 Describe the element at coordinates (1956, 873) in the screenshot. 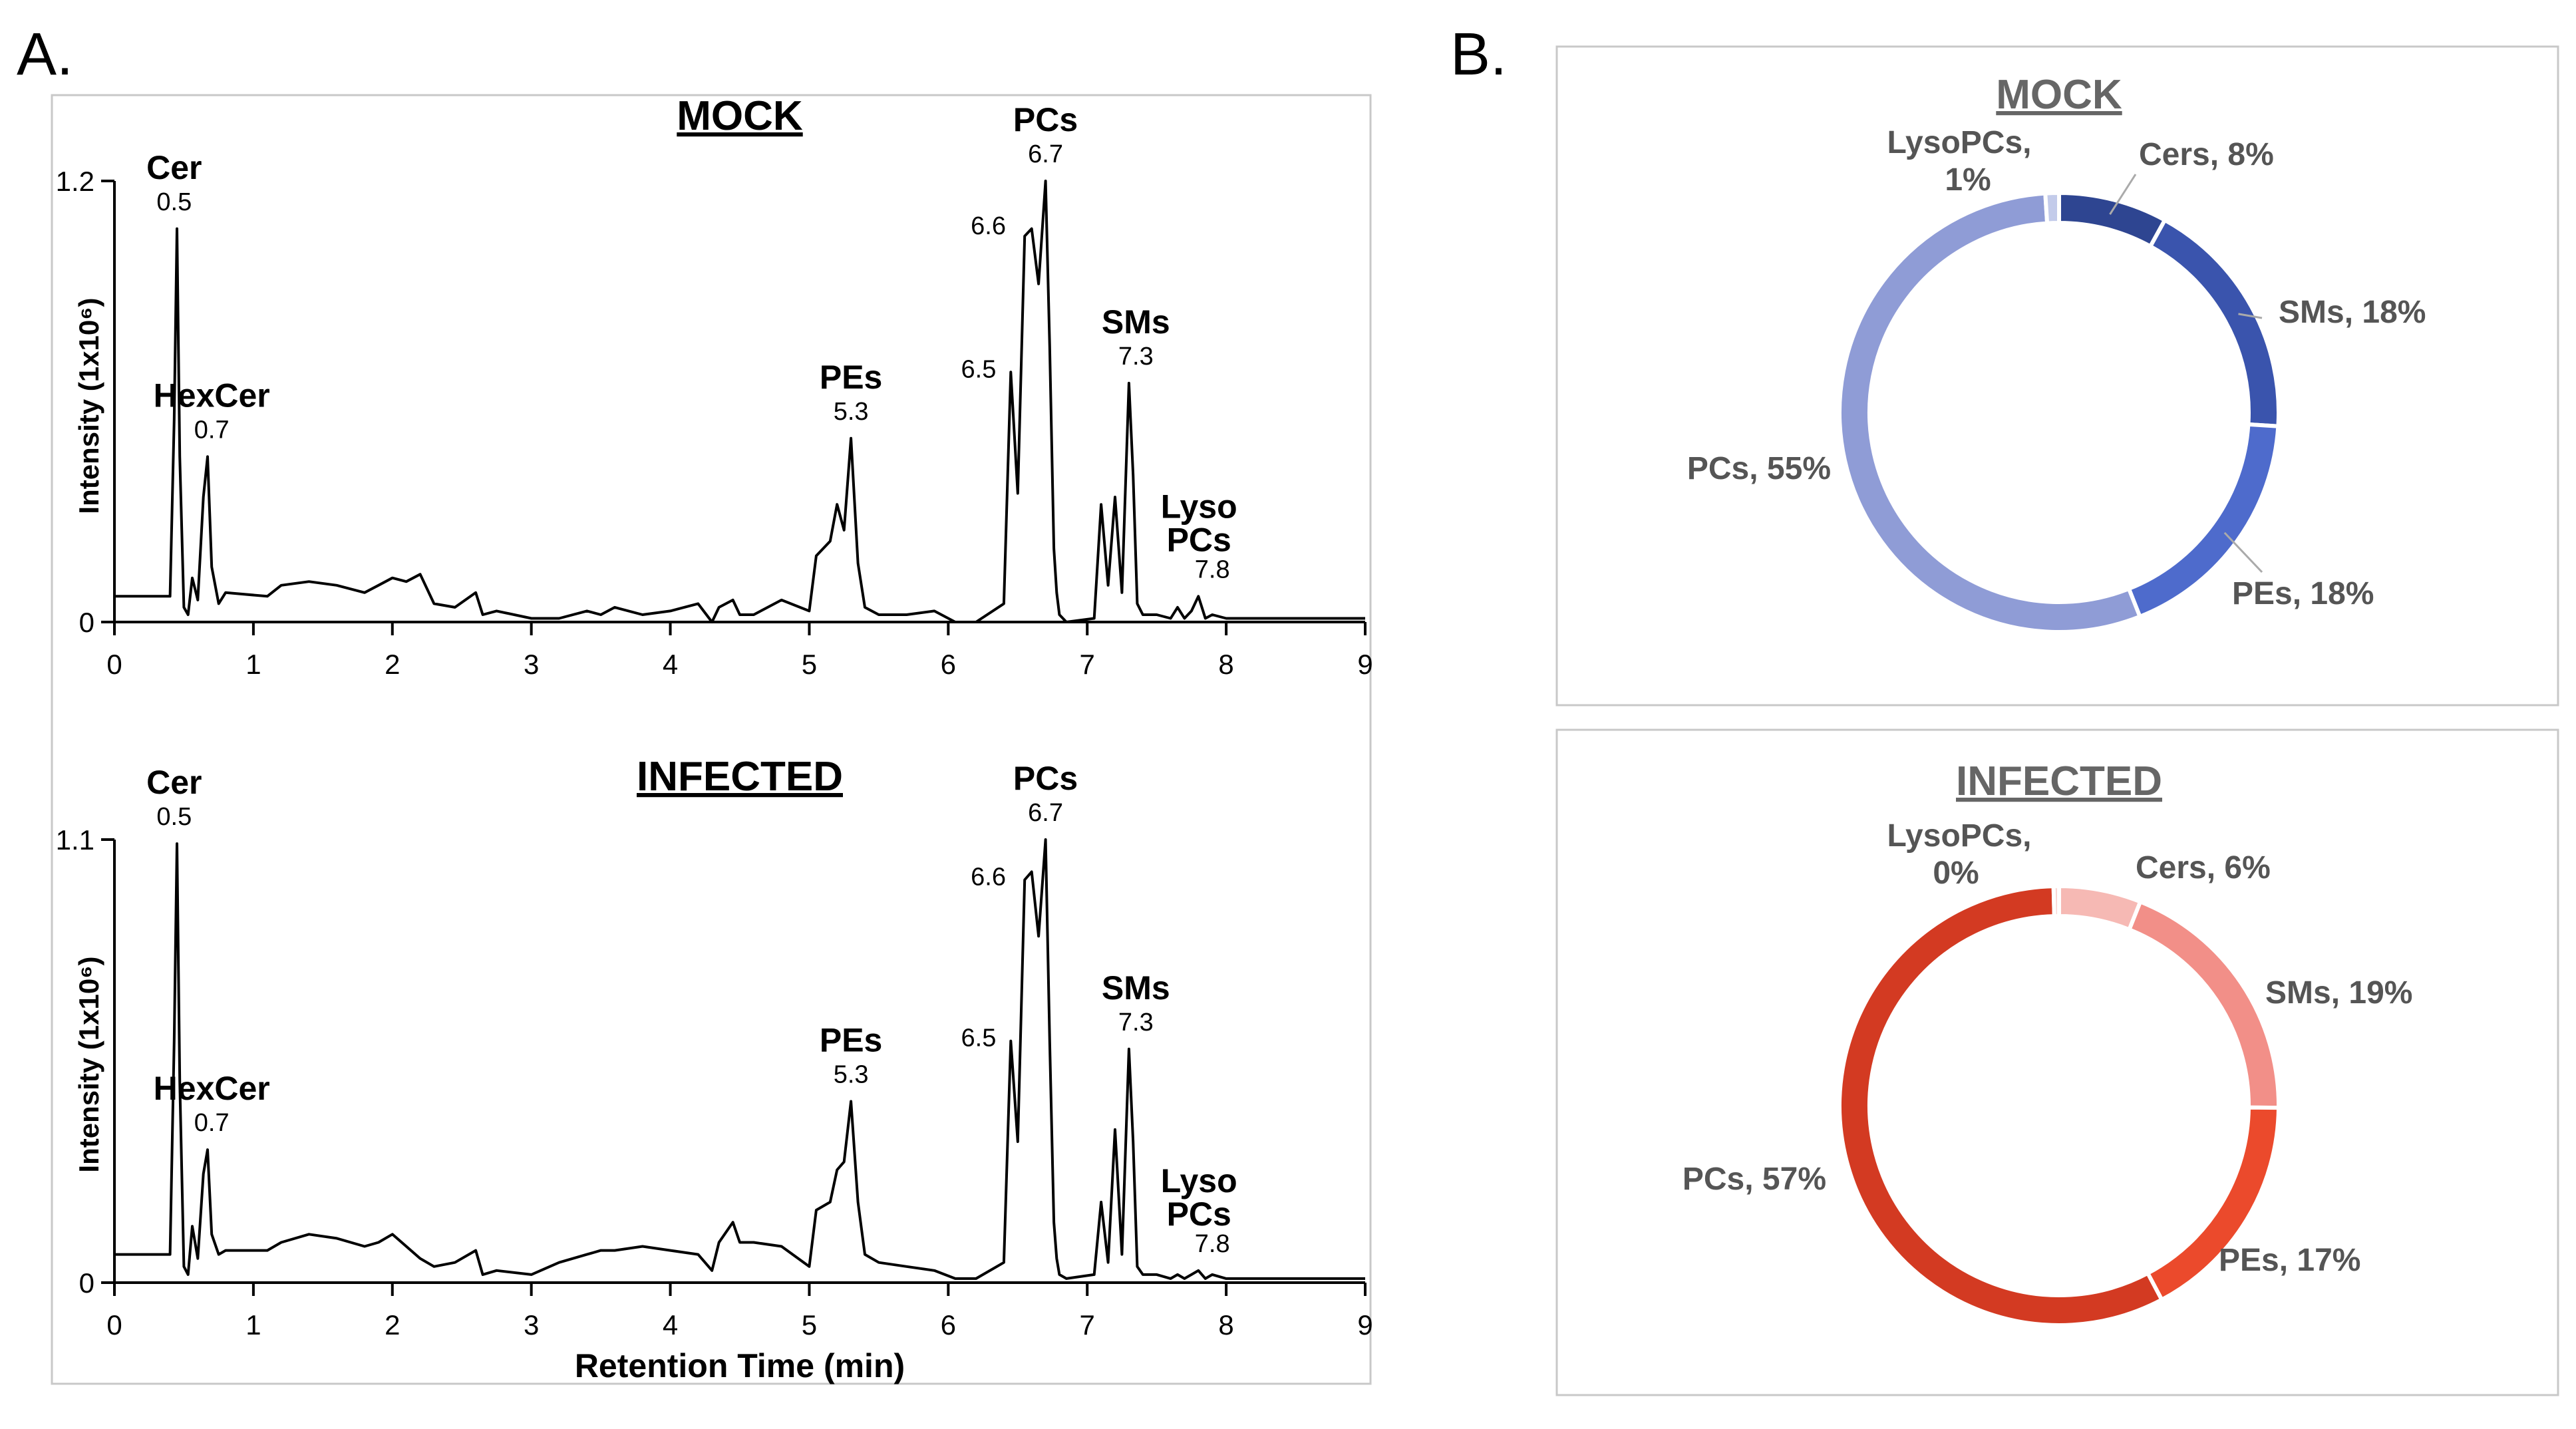

I see `slice-label: 0%` at that location.